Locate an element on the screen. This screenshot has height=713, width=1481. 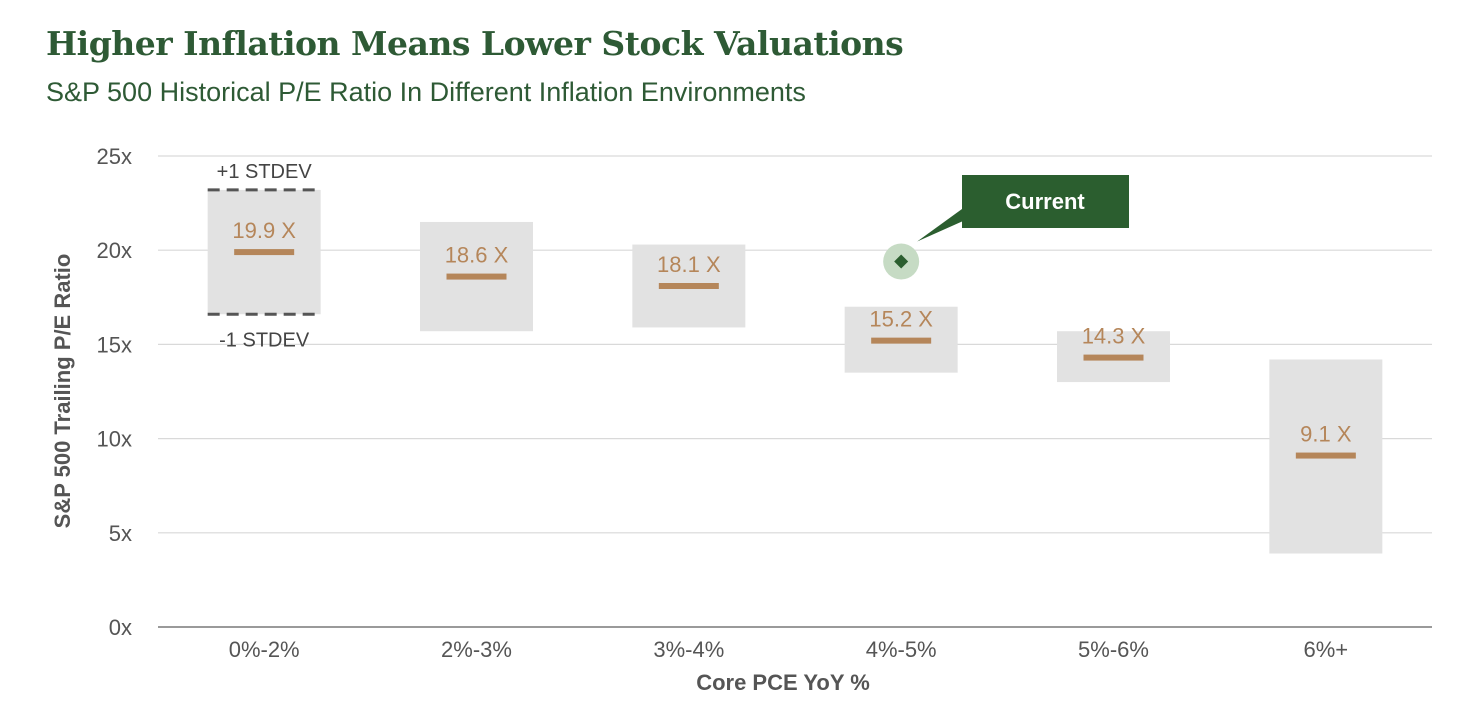
y-tick-label: 10x is located at coordinates (114, 439).